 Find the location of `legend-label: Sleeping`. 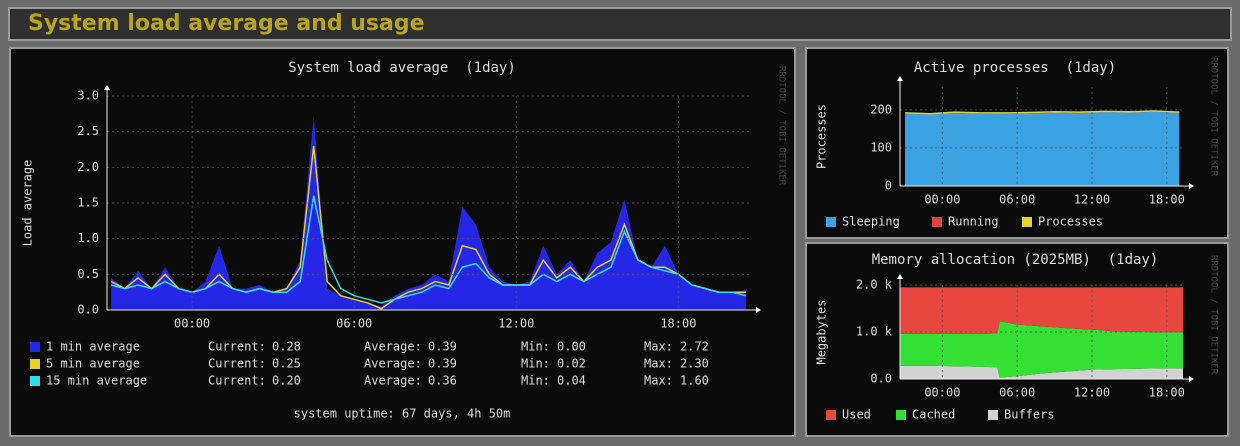

legend-label: Sleeping is located at coordinates (871, 222).